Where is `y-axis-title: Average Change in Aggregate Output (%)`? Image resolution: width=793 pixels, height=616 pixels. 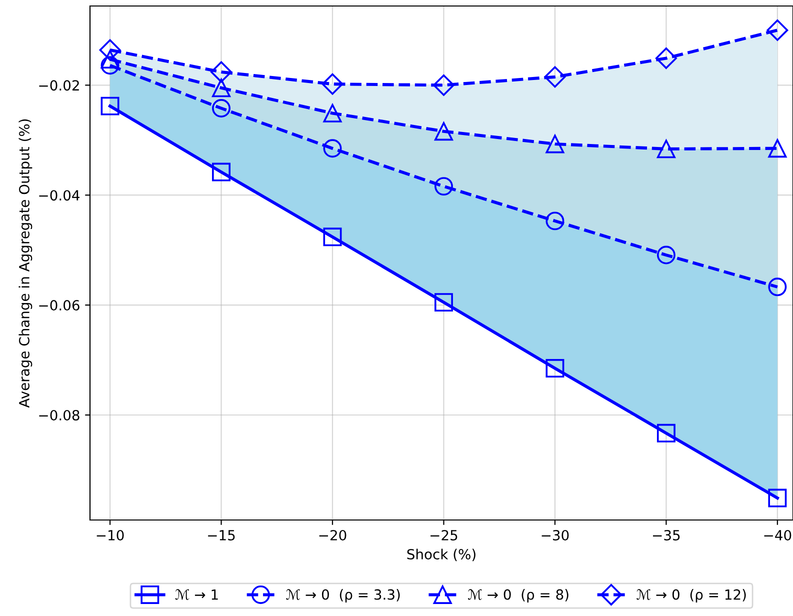 y-axis-title: Average Change in Aggregate Output (%) is located at coordinates (25, 263).